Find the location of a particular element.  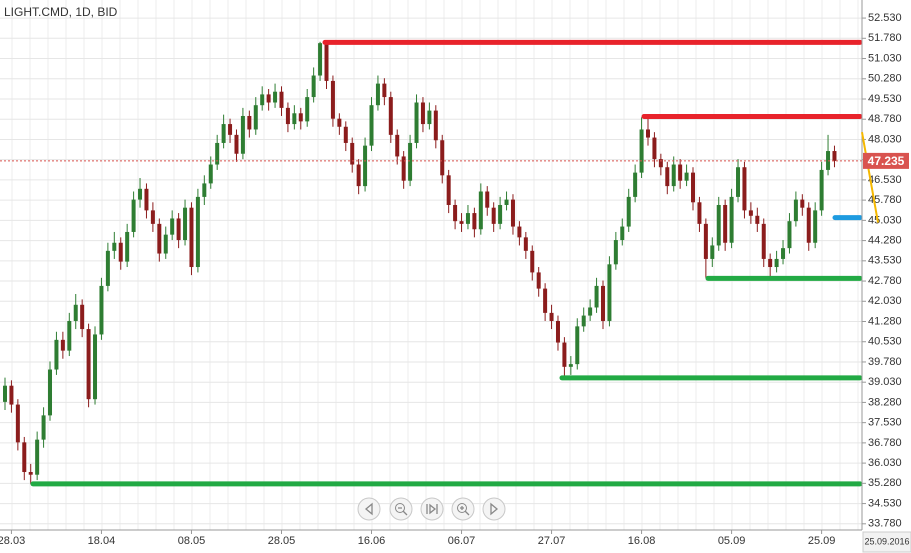

x-tick-label: 27.07 is located at coordinates (552, 541).